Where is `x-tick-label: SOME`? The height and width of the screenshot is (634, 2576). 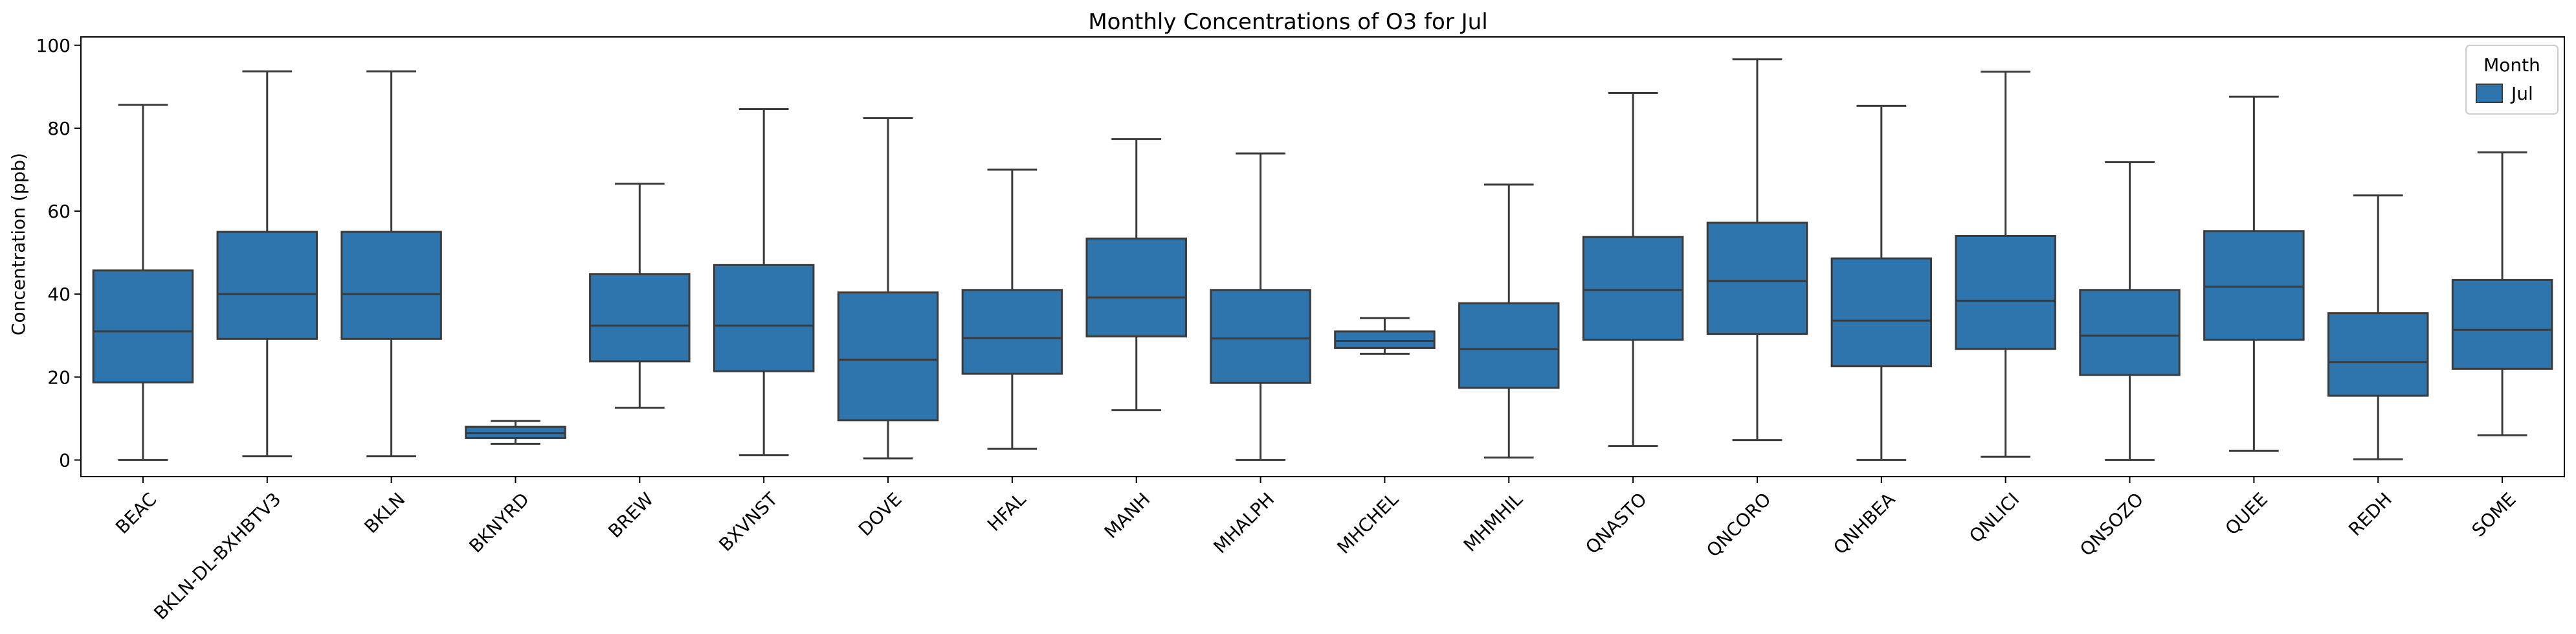
x-tick-label: SOME is located at coordinates (2494, 514).